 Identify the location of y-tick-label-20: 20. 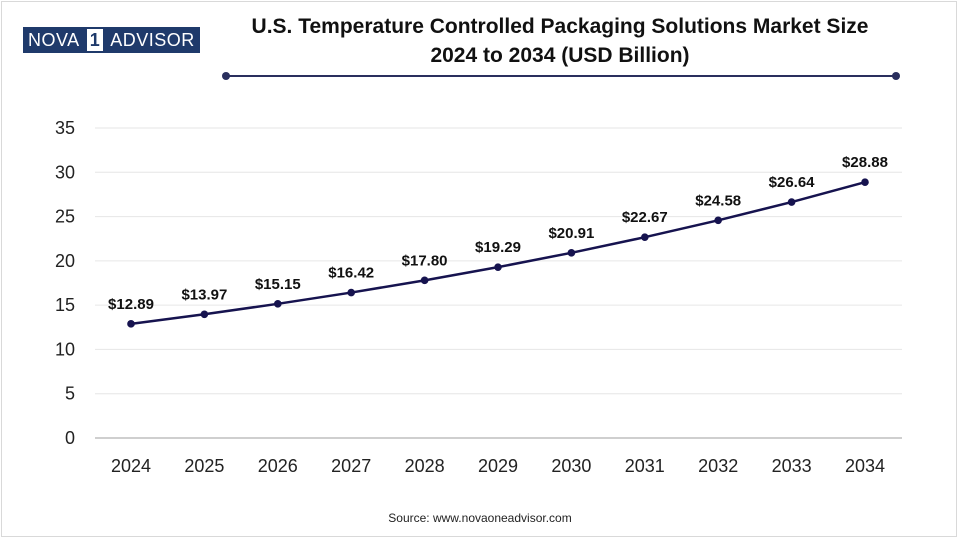
(65, 261).